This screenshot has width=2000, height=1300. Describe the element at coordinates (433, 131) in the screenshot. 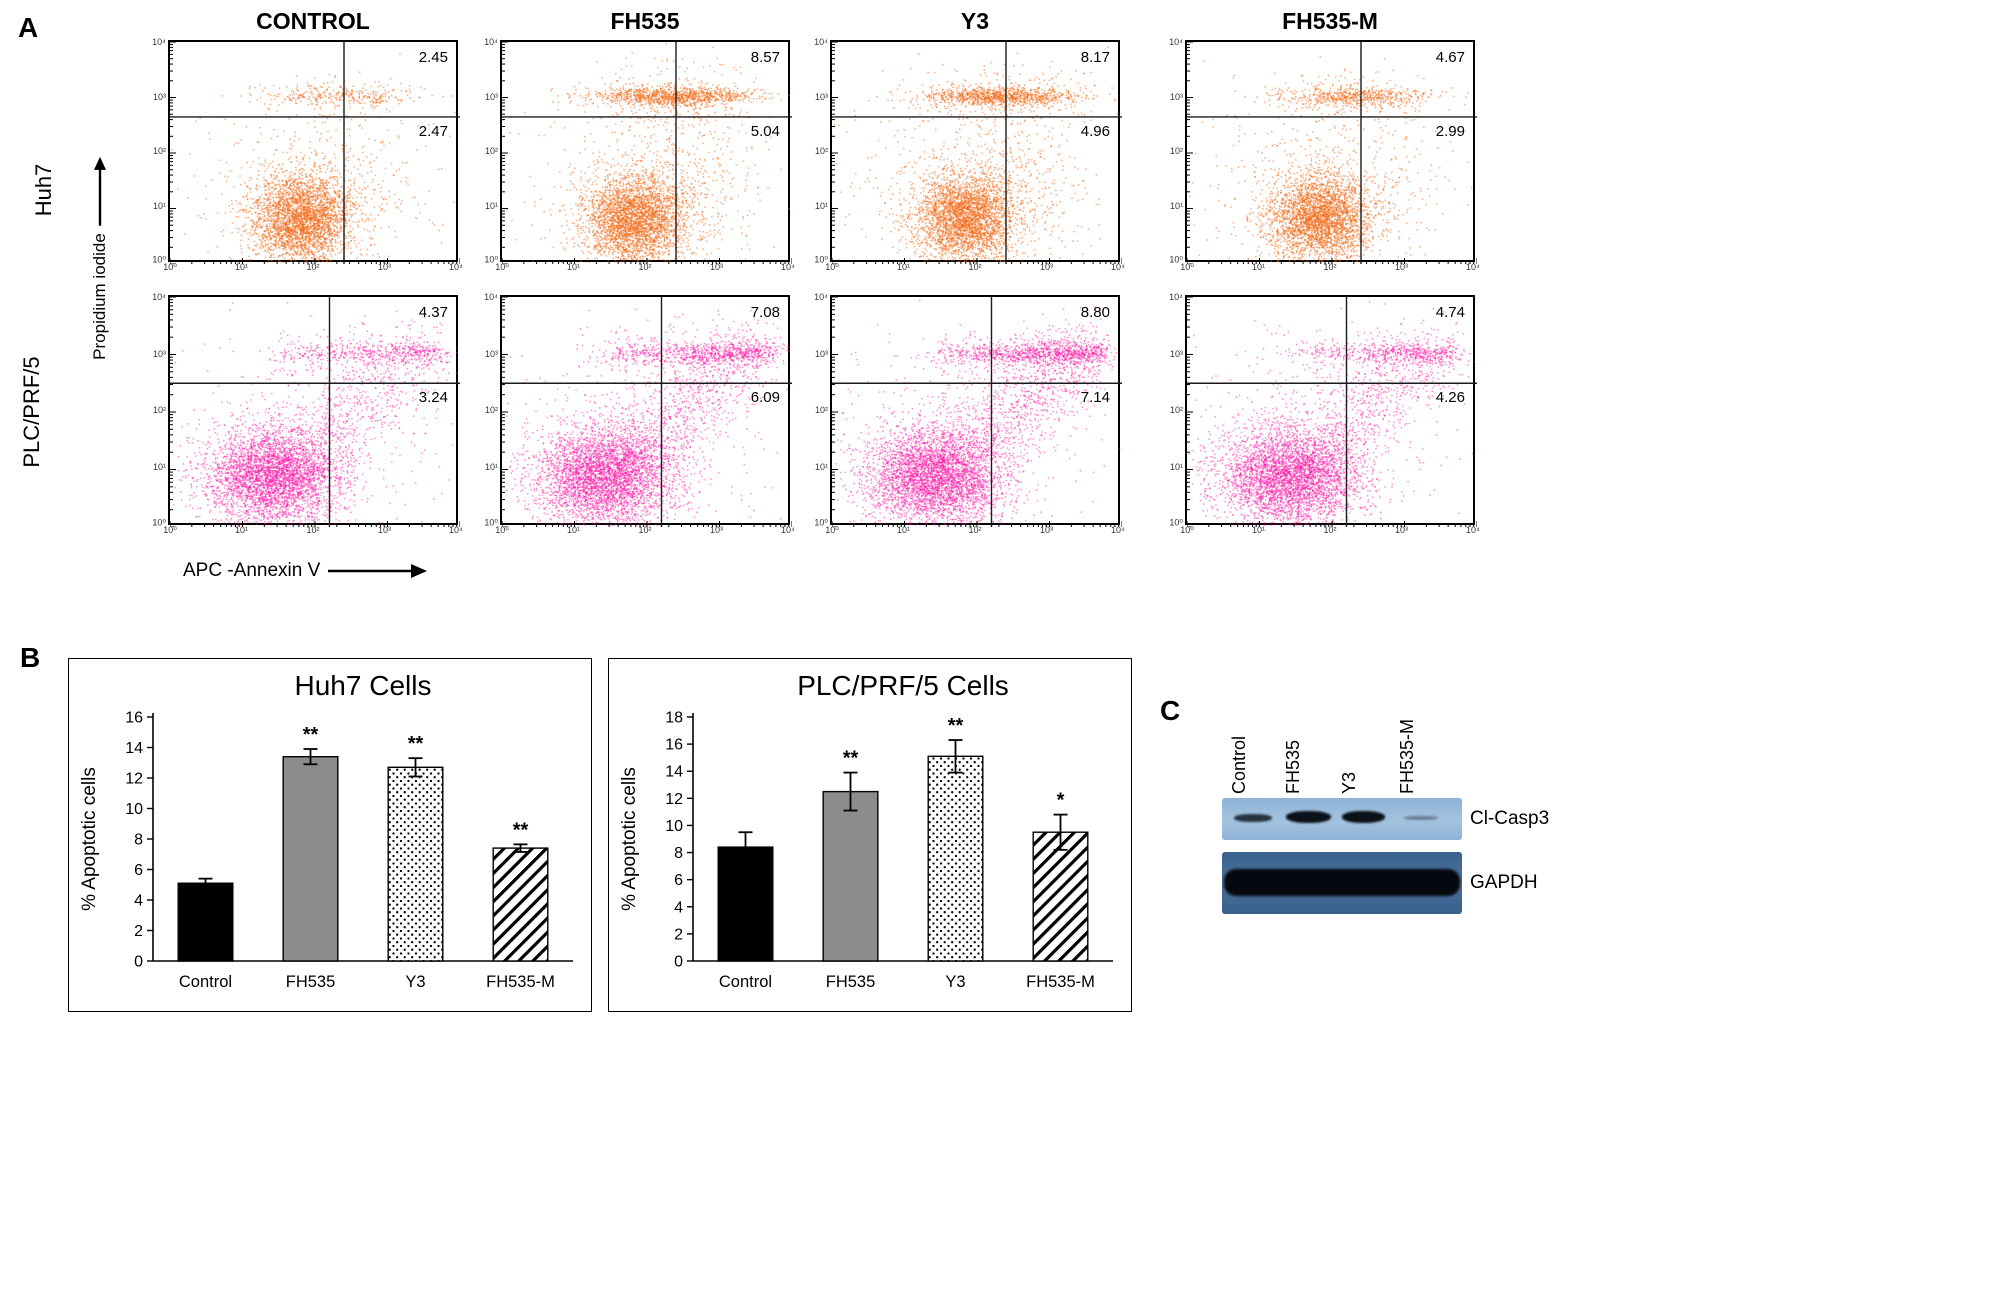

I see `quadrant-lower-right-value: 2.47` at that location.